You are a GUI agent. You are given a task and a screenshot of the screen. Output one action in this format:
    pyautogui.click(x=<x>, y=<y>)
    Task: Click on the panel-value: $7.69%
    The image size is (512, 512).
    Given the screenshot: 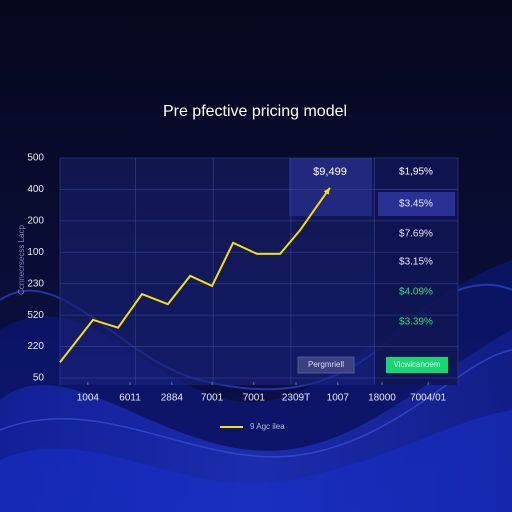 What is the action you would take?
    pyautogui.click(x=416, y=234)
    